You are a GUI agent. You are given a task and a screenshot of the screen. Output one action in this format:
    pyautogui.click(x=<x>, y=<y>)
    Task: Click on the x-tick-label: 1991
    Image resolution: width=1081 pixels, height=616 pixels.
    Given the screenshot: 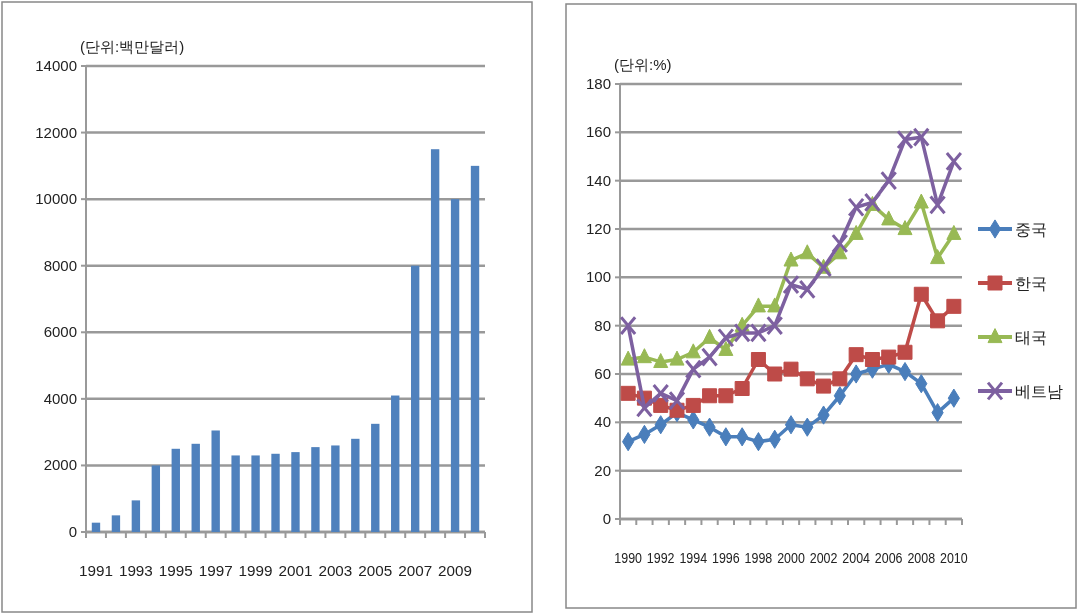 What is the action you would take?
    pyautogui.click(x=96, y=571)
    